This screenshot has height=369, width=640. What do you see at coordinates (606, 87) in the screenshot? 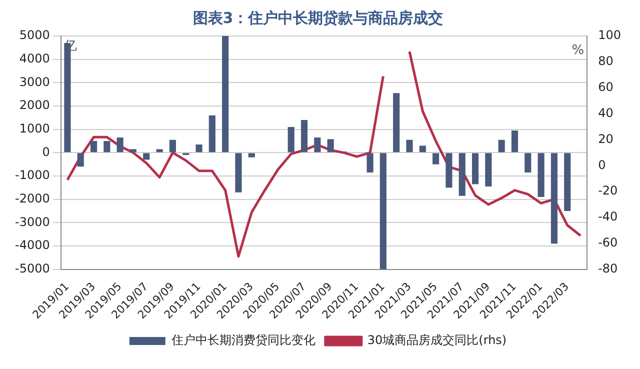
I see `y2-tick-label: 60` at bounding box center [606, 87].